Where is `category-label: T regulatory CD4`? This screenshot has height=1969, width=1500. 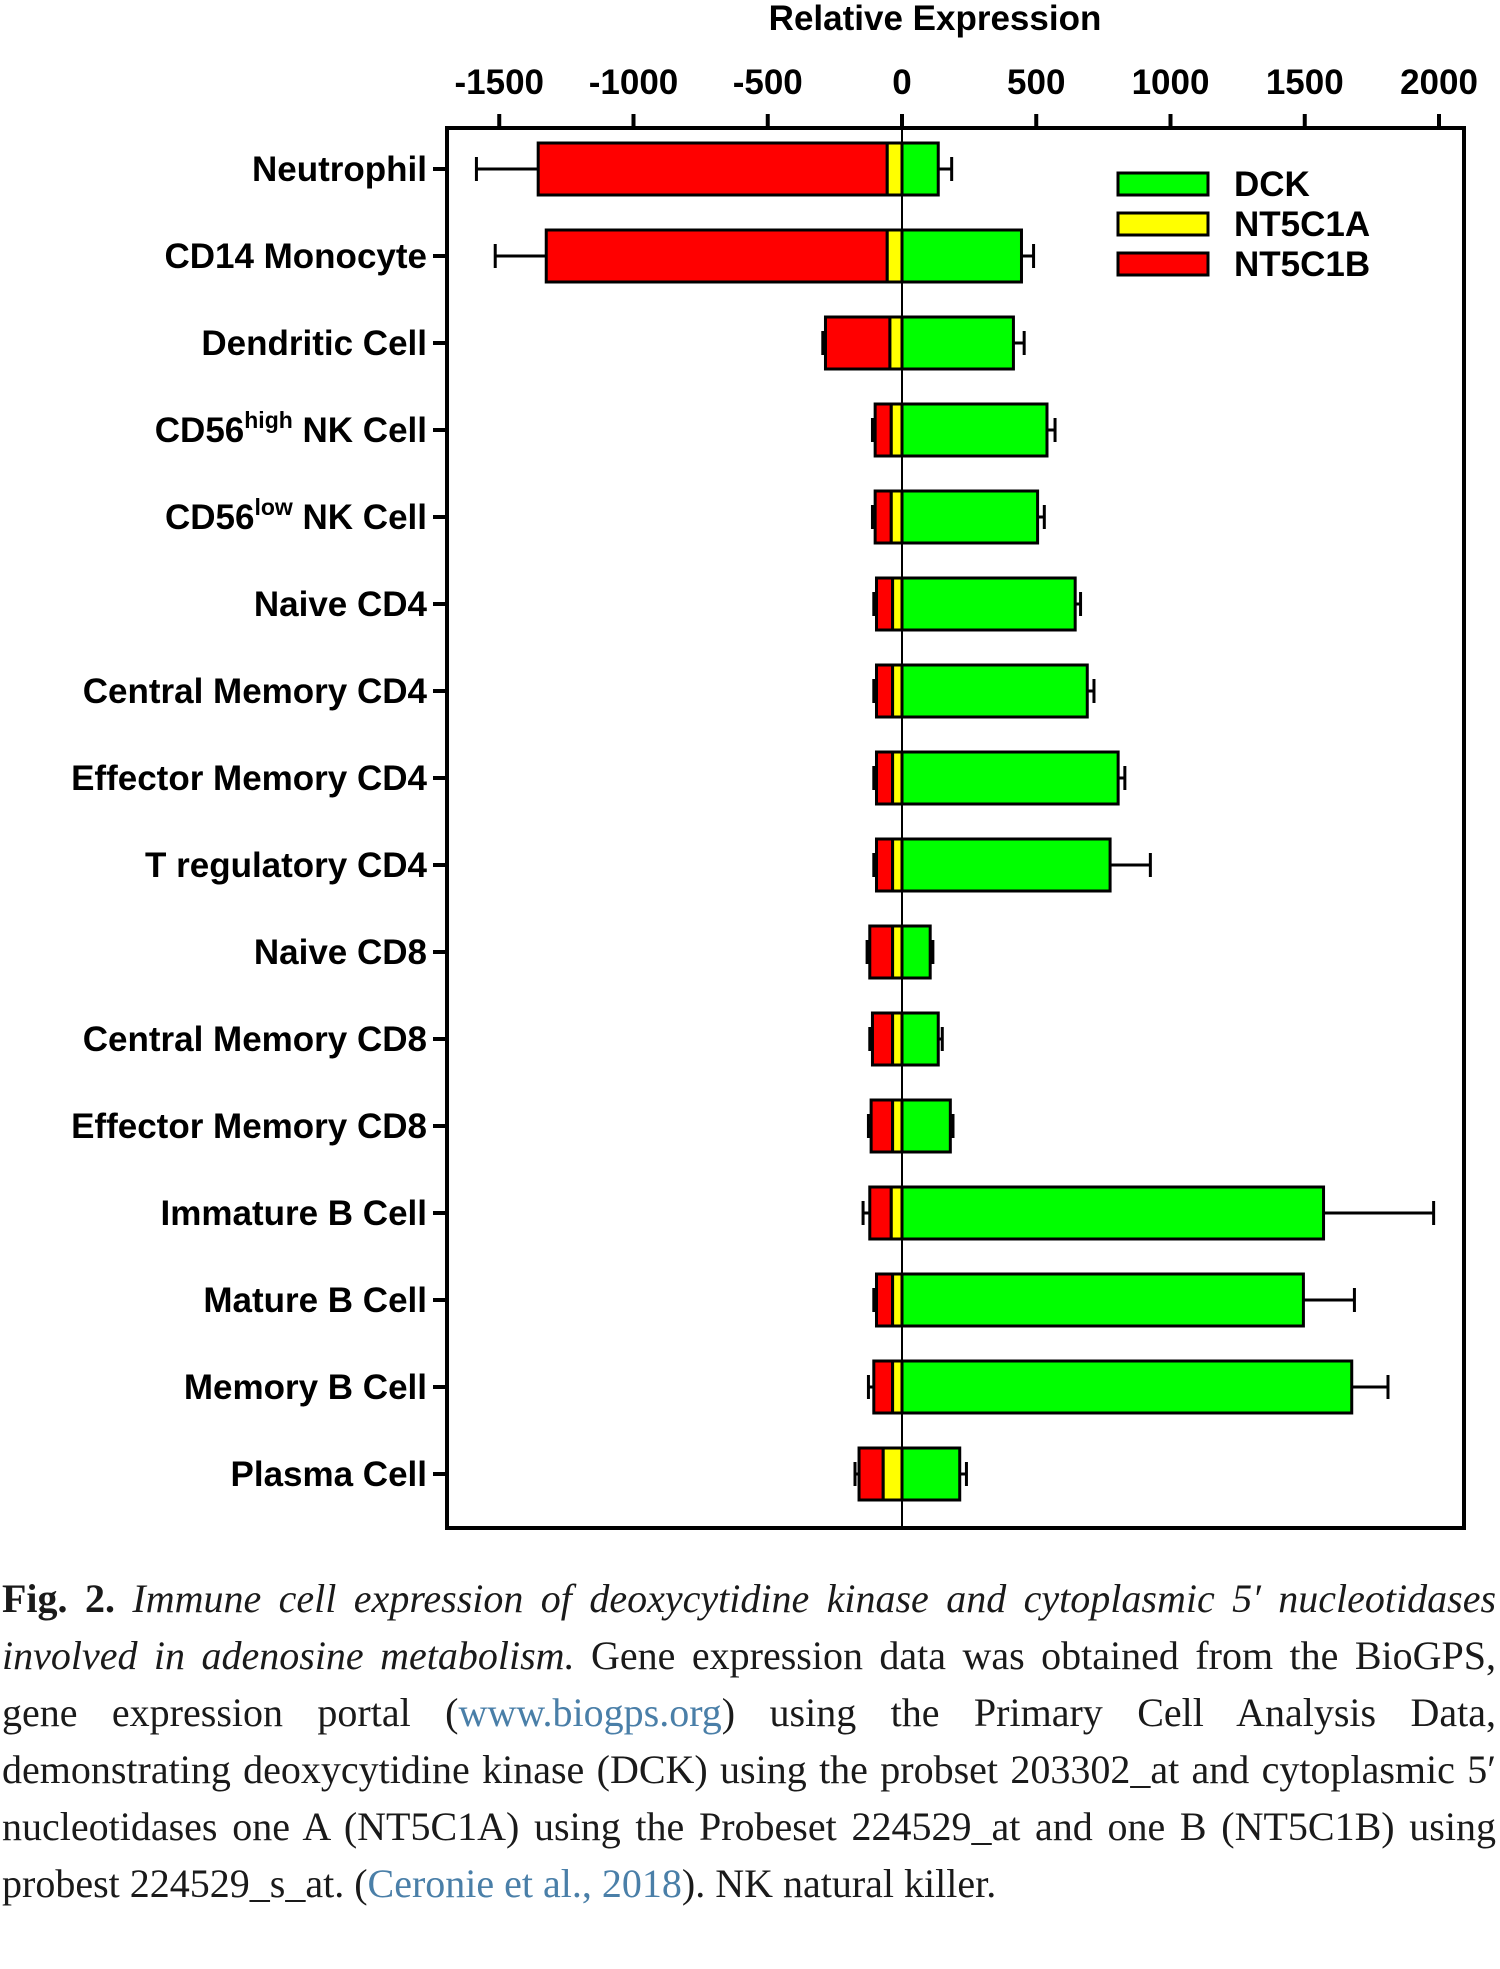 category-label: T regulatory CD4 is located at coordinates (286, 865).